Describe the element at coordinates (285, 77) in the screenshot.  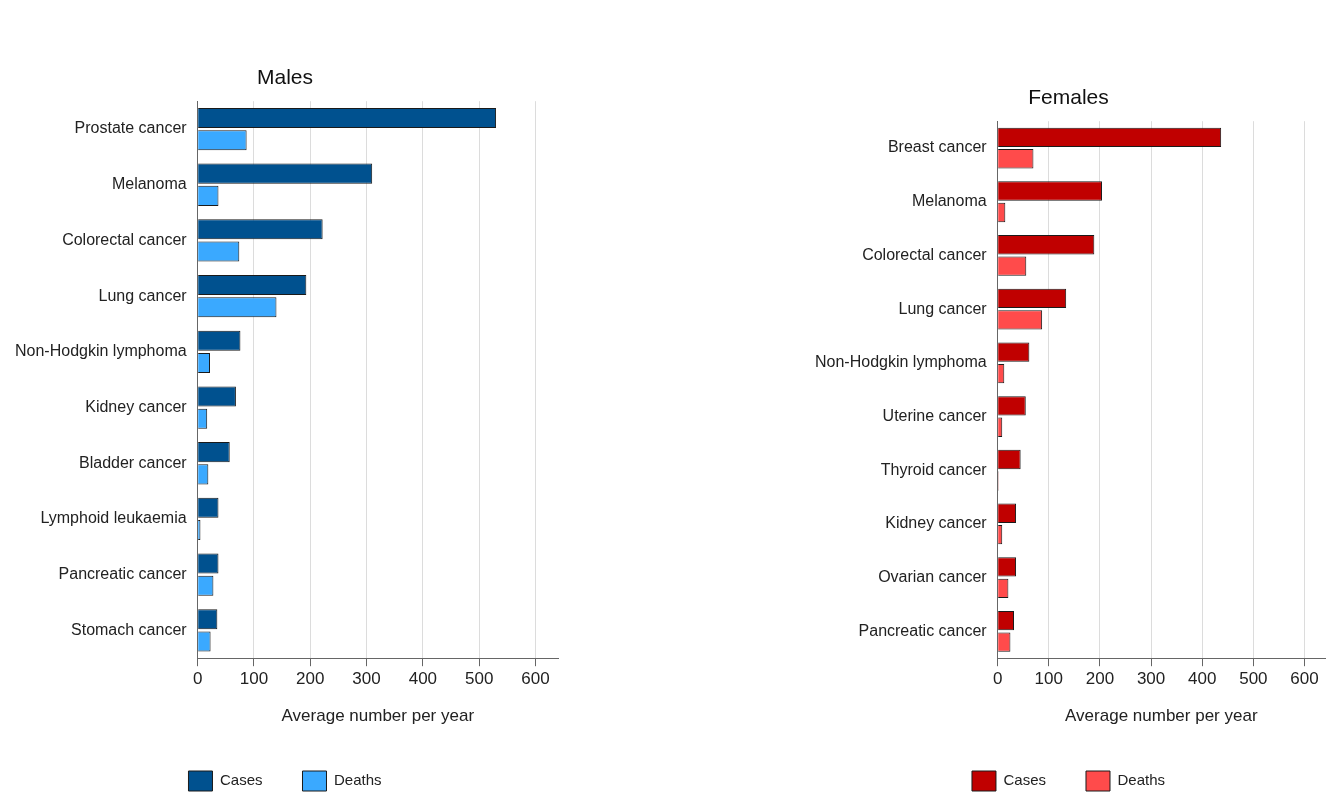
I see `chart-title: Males` at that location.